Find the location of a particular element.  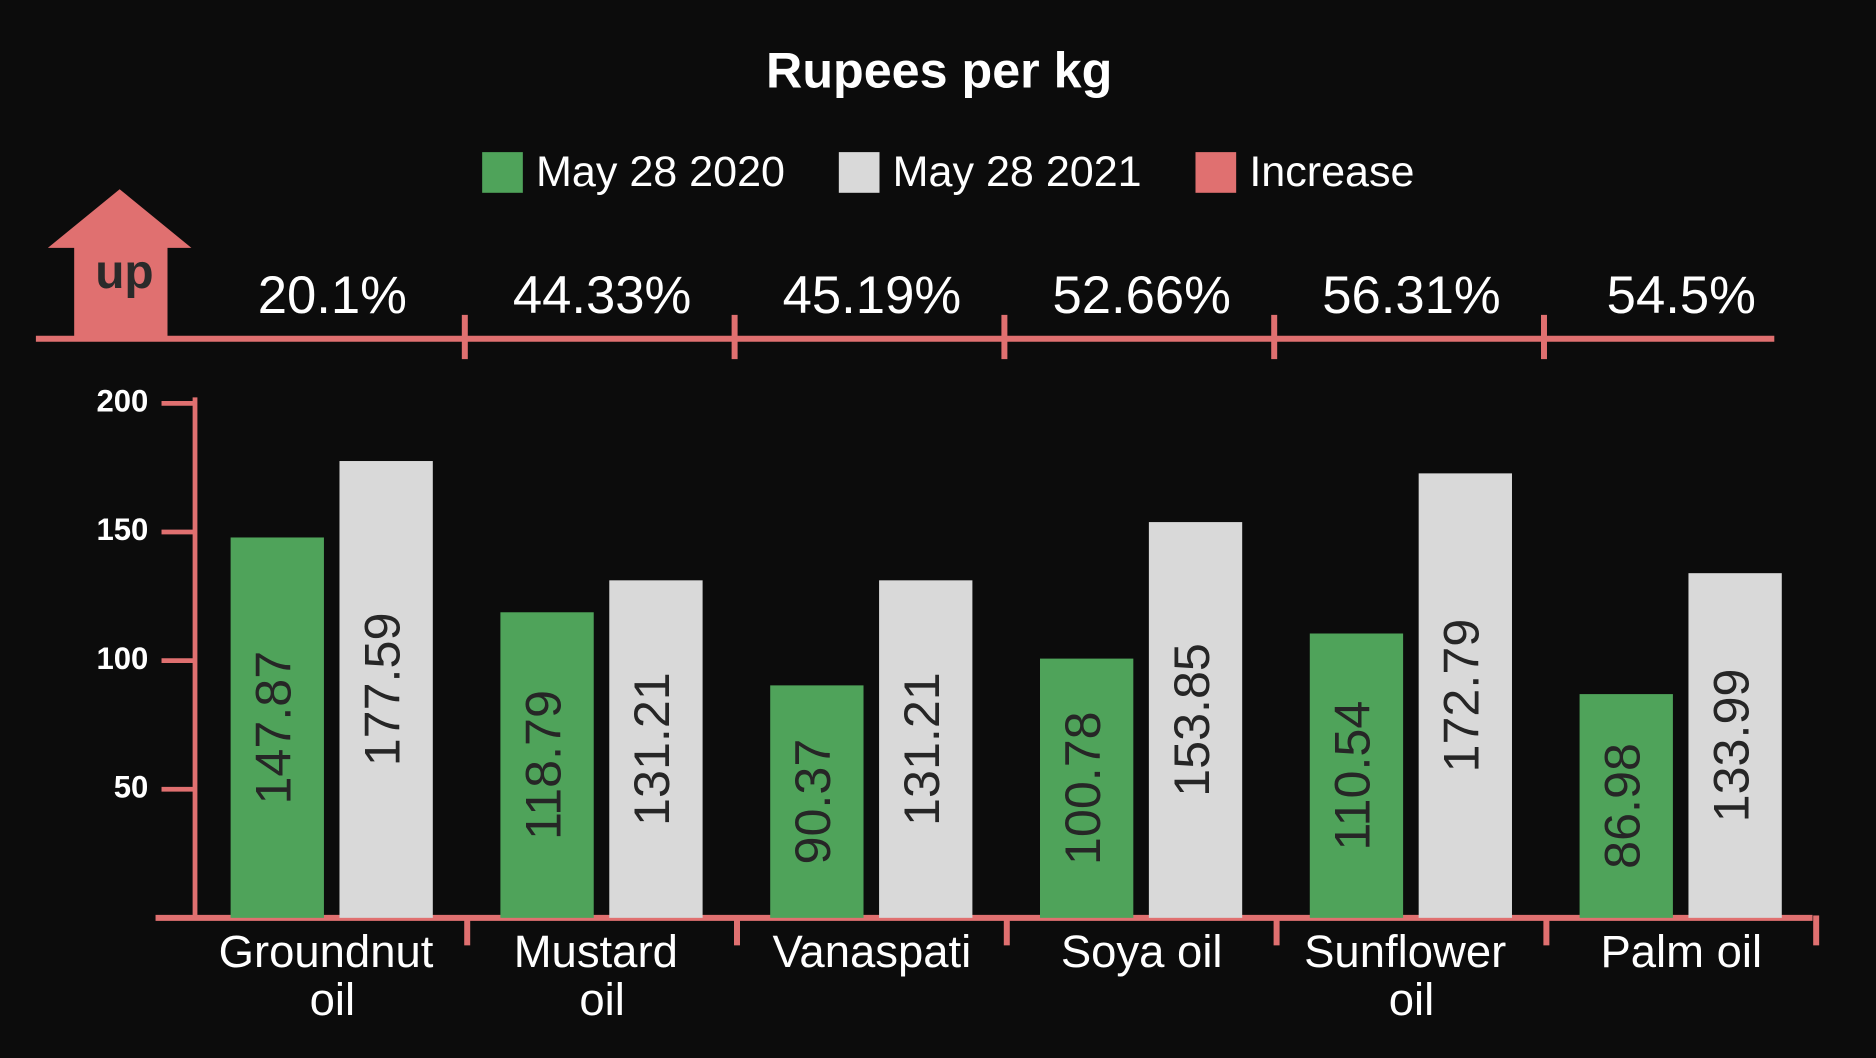

up-arrow is located at coordinates (119, 264).